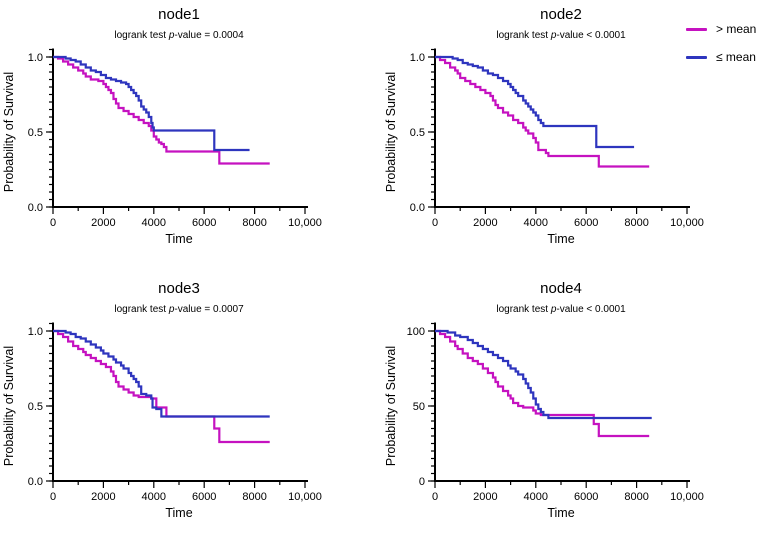 The width and height of the screenshot is (764, 547). Describe the element at coordinates (179, 309) in the screenshot. I see `chart-subtitle: logrank test p-value = 0.0007` at that location.